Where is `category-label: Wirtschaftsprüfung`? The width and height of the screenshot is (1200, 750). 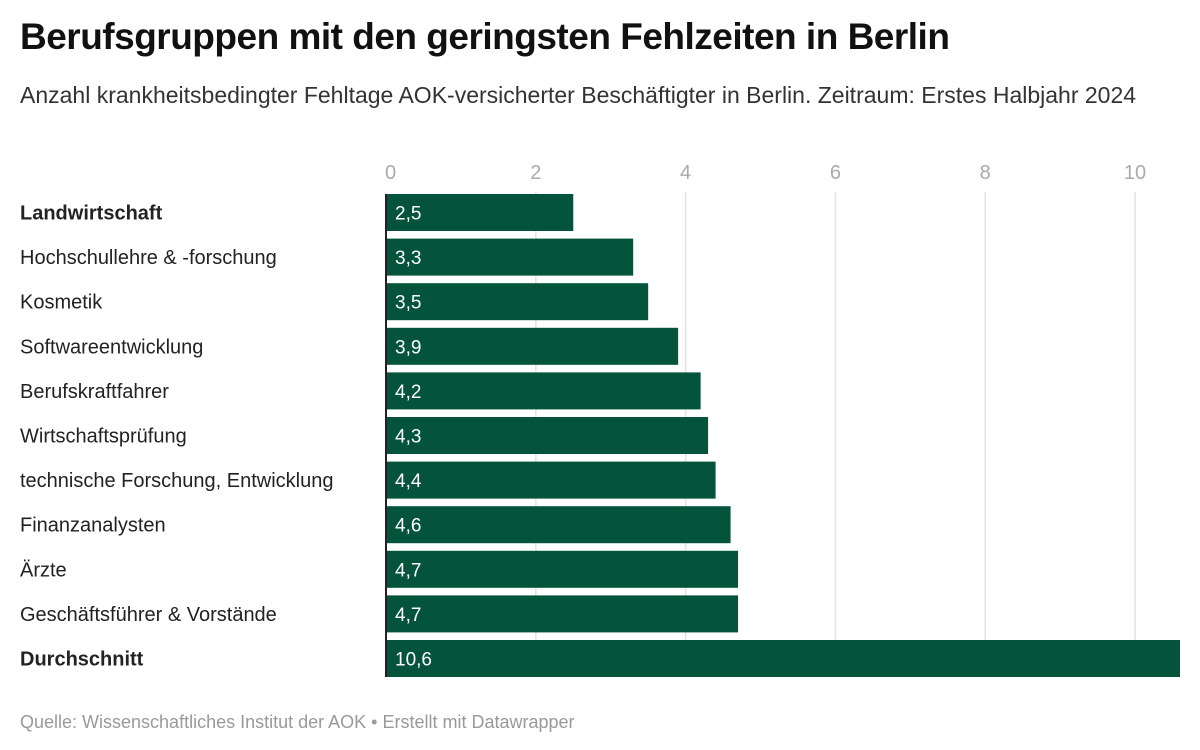 category-label: Wirtschaftsprüfung is located at coordinates (103, 437).